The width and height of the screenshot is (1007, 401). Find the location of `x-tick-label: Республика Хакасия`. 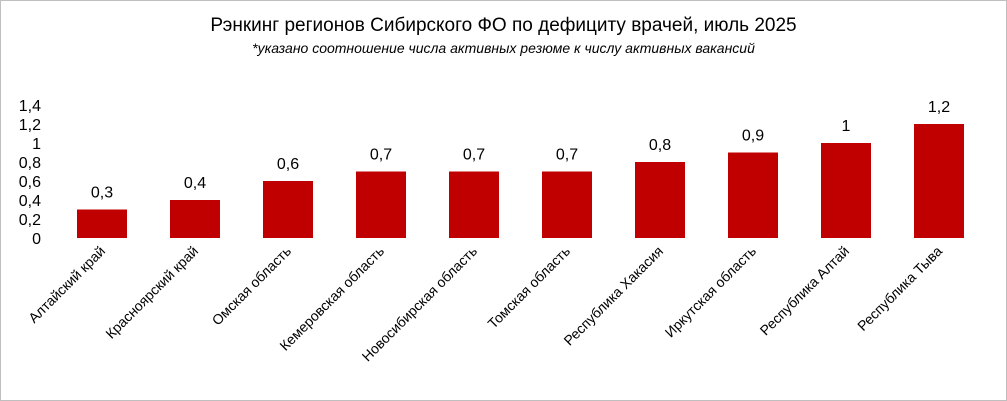

x-tick-label: Республика Хакасия is located at coordinates (613, 296).